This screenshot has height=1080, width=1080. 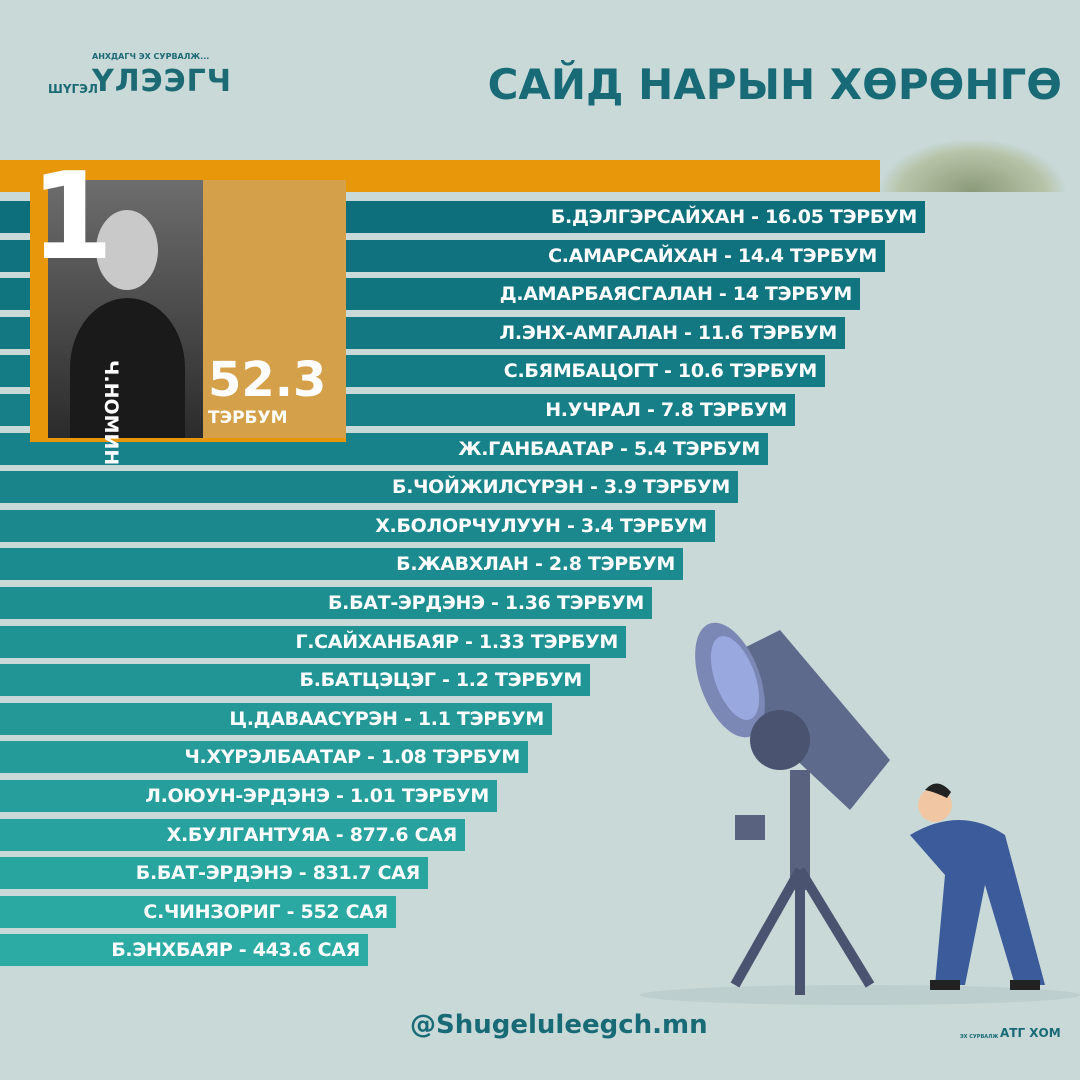 I want to click on row-label: Б.ЭНХБАЯР - 443.6 САЯ, so click(x=235, y=950).